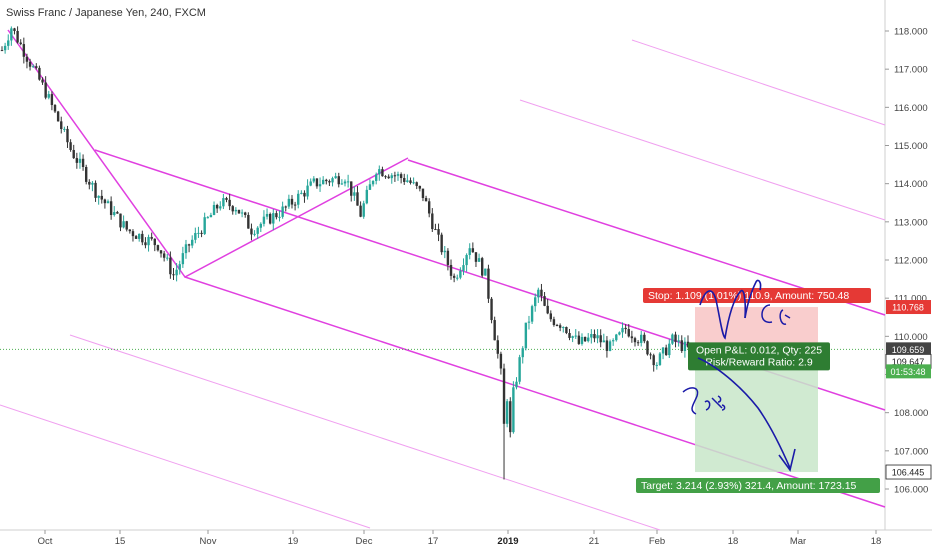 The width and height of the screenshot is (932, 550). What do you see at coordinates (733, 541) in the screenshot?
I see `time-tick-label: 18` at bounding box center [733, 541].